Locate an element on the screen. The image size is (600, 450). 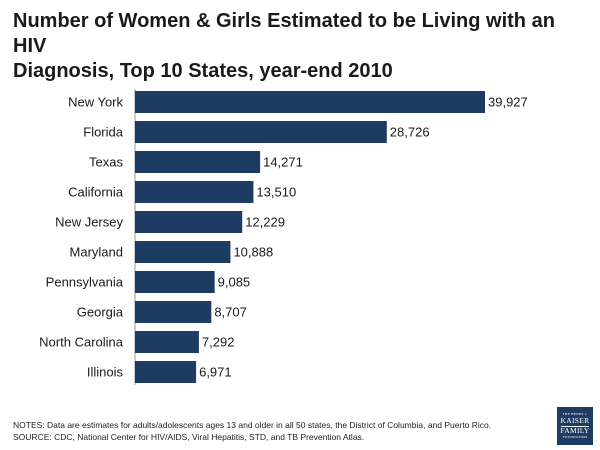
value-label: 8,707 is located at coordinates (230, 312).